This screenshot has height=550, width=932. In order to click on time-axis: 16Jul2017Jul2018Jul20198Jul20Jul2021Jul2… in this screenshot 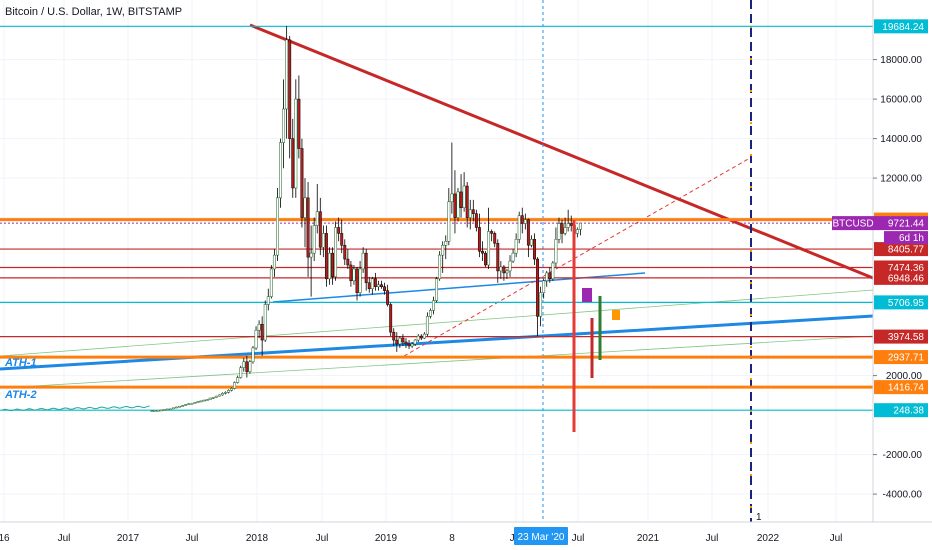, I will do `click(421, 538)`.